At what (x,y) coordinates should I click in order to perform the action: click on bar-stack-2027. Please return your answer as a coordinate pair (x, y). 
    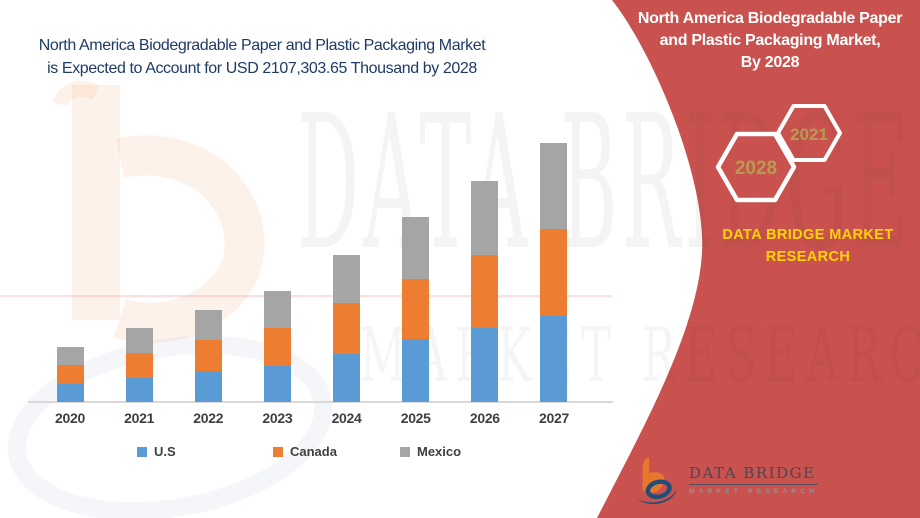
    Looking at the image, I should click on (554, 272).